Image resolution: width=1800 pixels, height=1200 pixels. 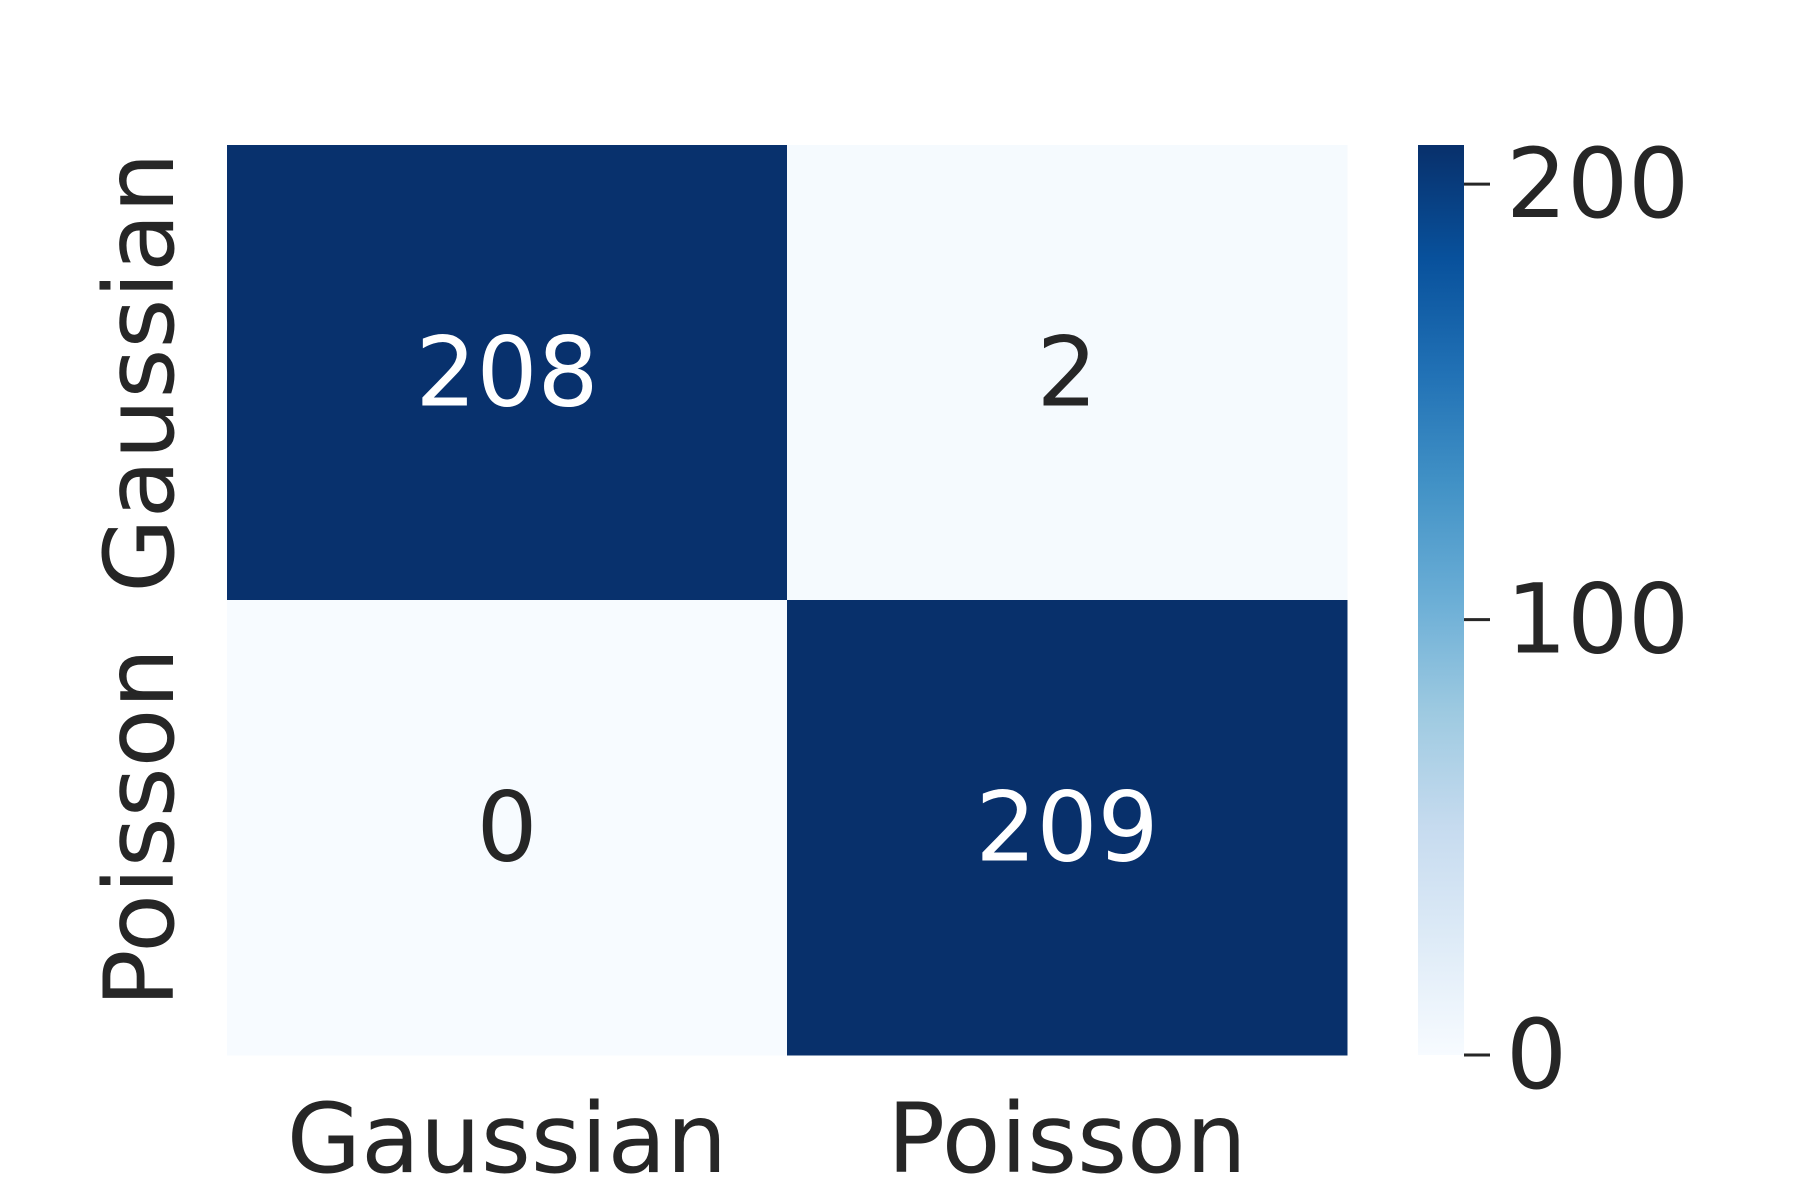 What do you see at coordinates (1066, 1139) in the screenshot?
I see `x-tick-label: Poisson` at bounding box center [1066, 1139].